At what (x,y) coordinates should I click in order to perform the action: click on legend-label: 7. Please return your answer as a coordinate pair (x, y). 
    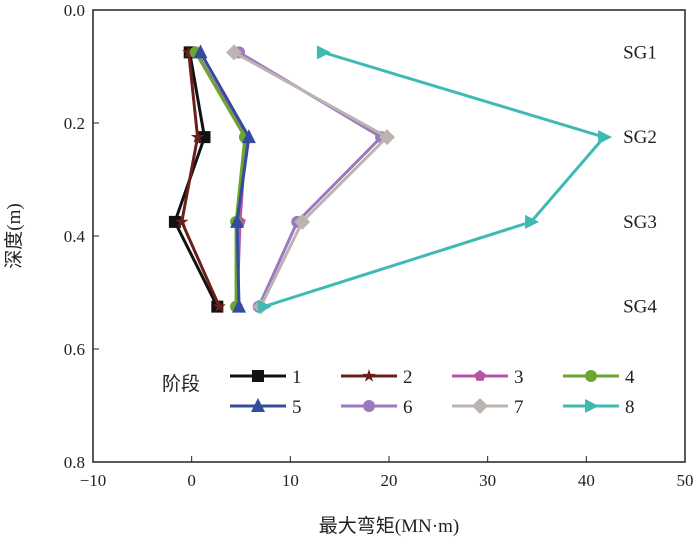
    Looking at the image, I should click on (519, 407).